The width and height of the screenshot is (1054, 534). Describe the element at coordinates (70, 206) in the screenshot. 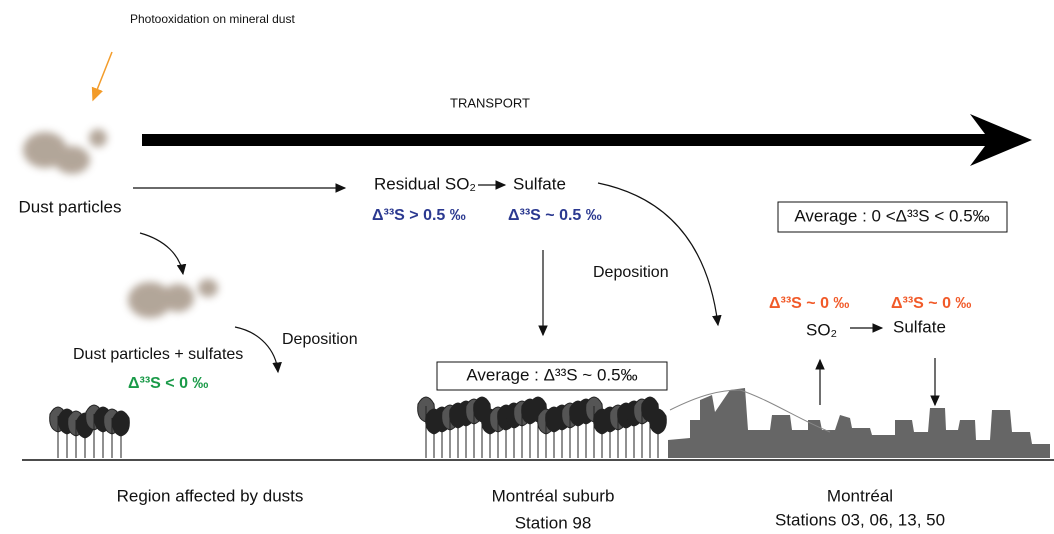

I see `label: Dust particles` at that location.